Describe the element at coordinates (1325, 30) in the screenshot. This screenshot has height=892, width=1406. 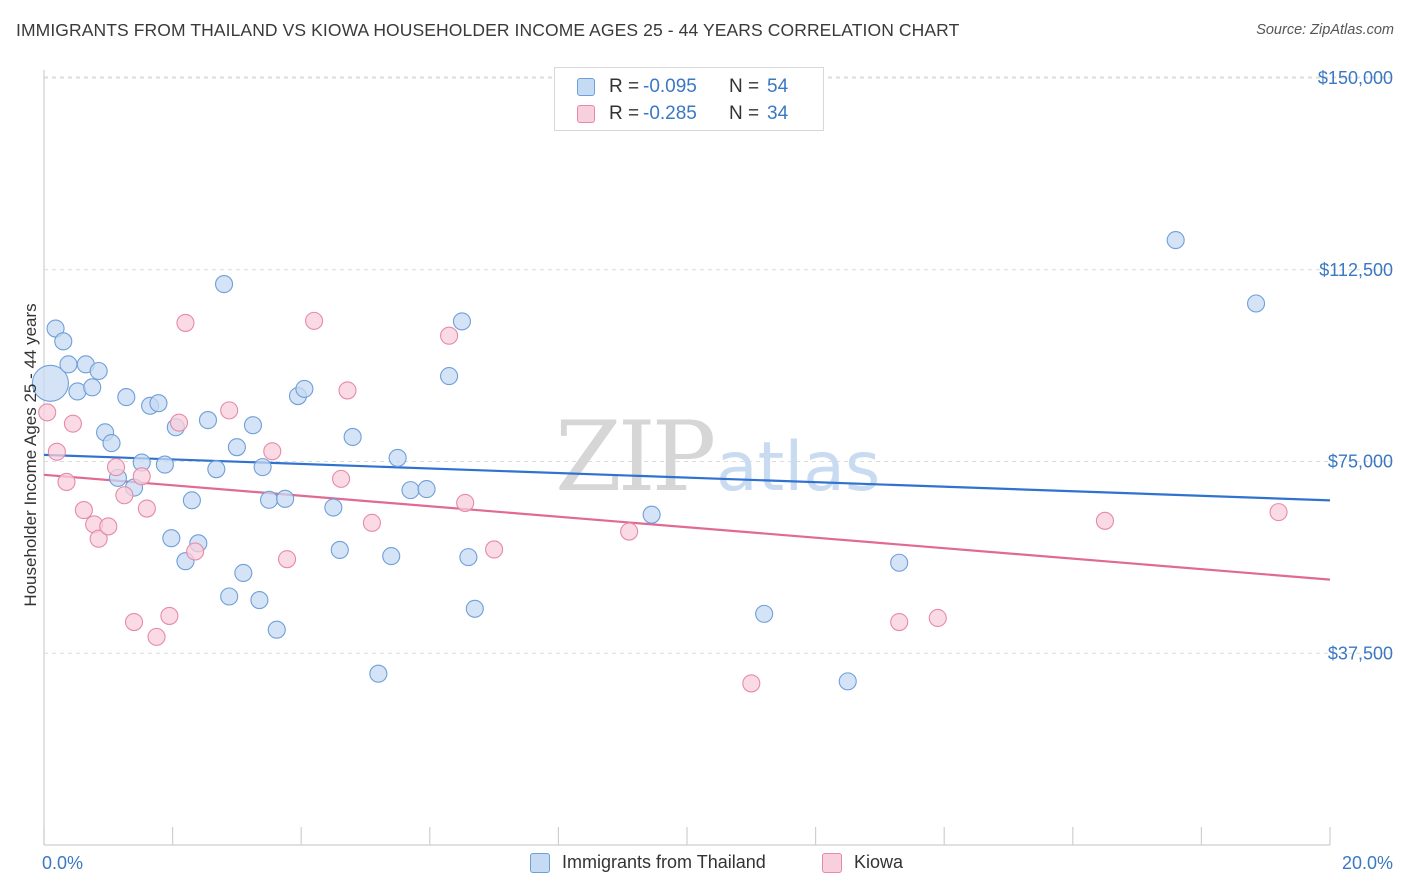
I see `source-credit: Source: ZipAtlas.com` at that location.